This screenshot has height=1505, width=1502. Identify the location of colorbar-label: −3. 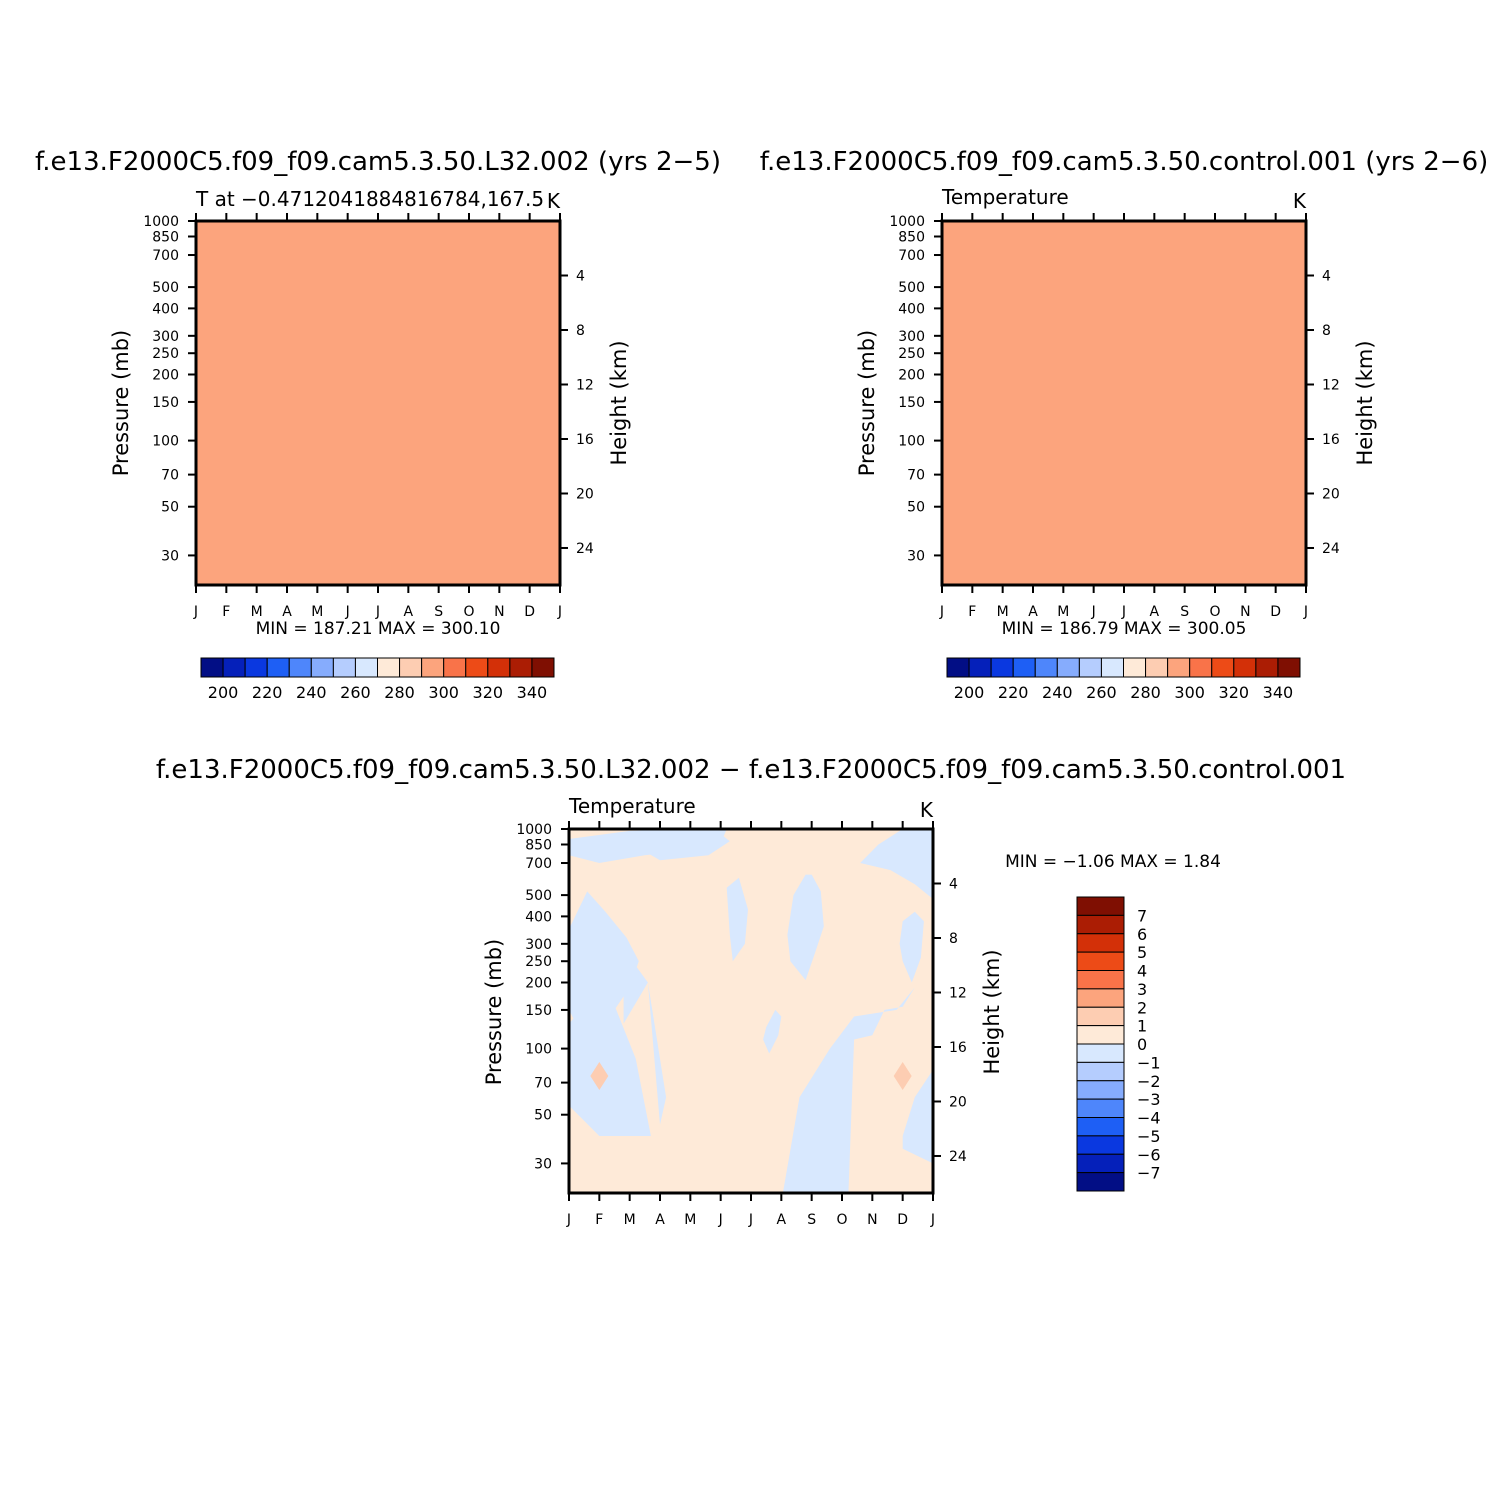
(1149, 1099).